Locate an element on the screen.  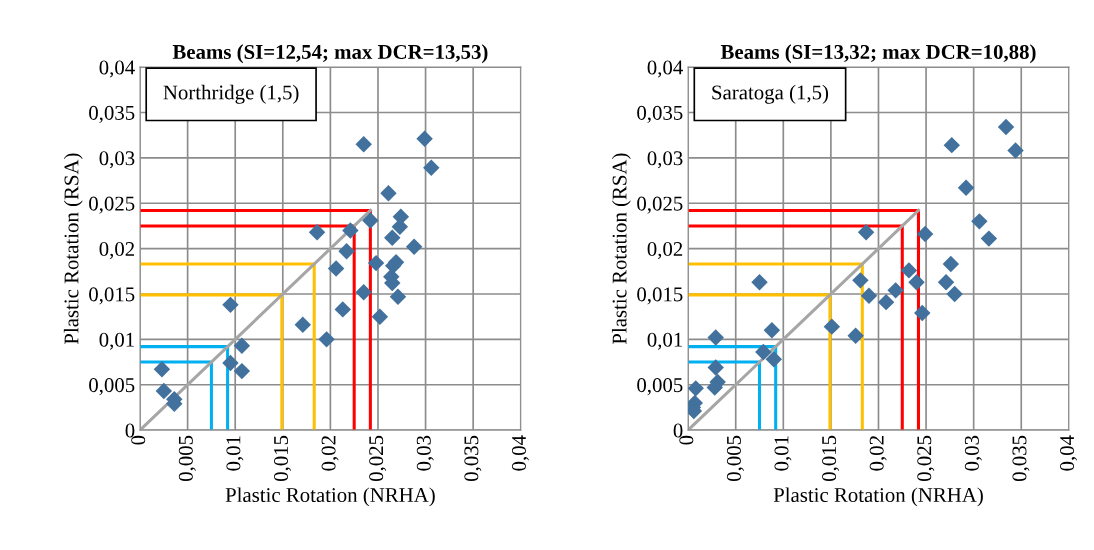
annotation: Saratoga (1,5) is located at coordinates (770, 94).